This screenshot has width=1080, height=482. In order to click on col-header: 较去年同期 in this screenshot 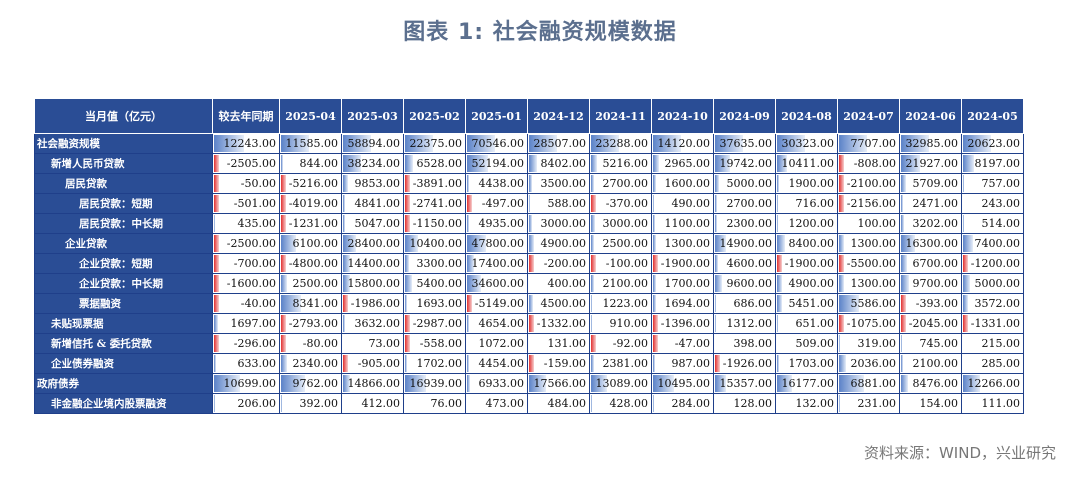, I will do `click(246, 116)`.